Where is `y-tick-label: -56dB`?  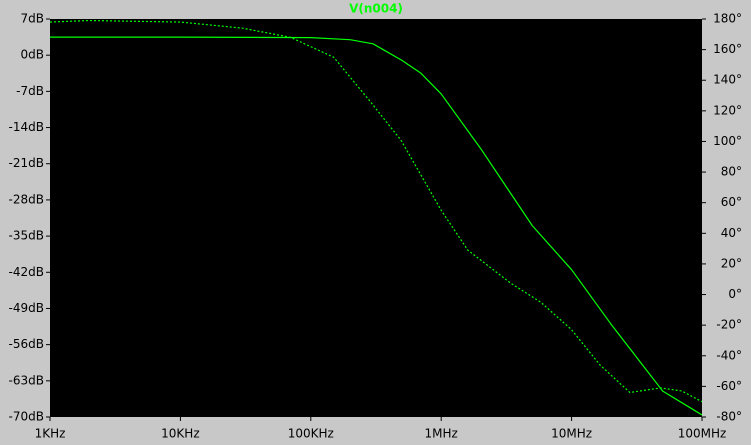 y-tick-label: -56dB is located at coordinates (26, 344).